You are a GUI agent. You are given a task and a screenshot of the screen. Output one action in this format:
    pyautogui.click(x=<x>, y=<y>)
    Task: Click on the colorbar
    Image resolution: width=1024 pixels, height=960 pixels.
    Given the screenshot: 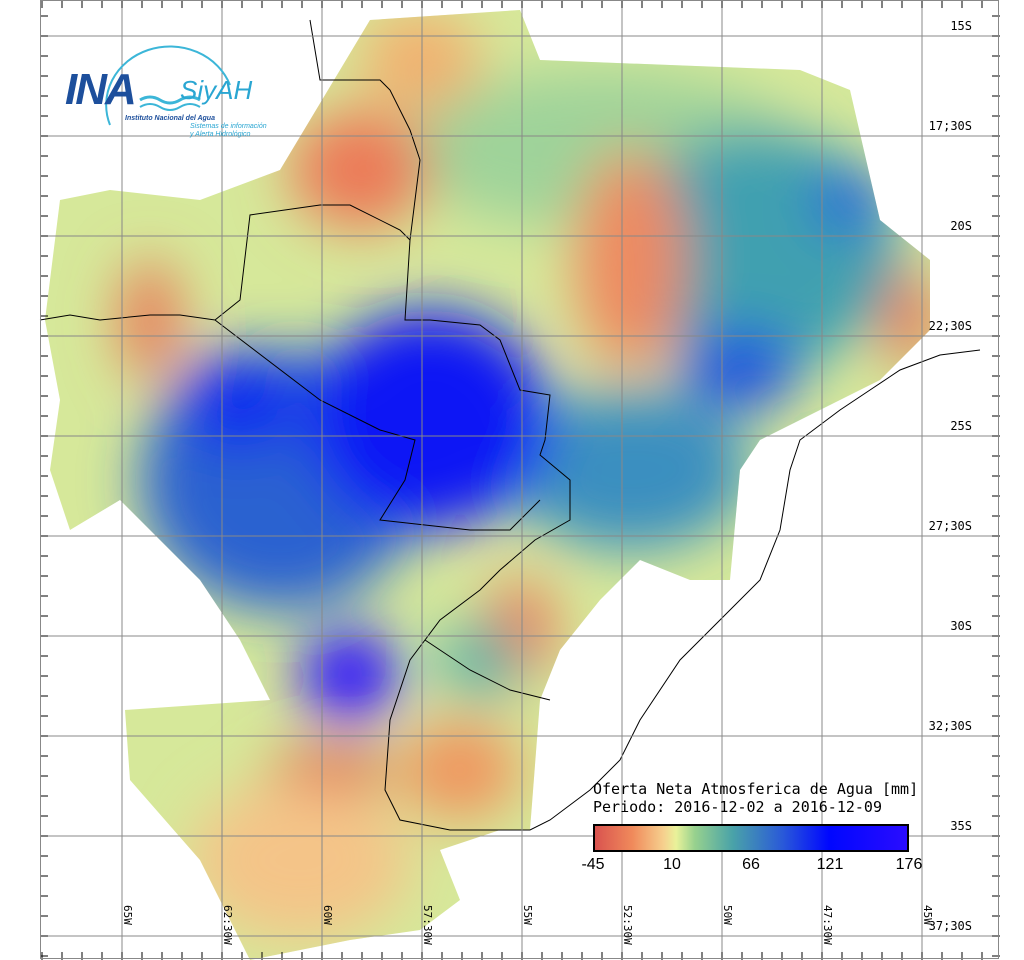 What is the action you would take?
    pyautogui.click(x=751, y=838)
    